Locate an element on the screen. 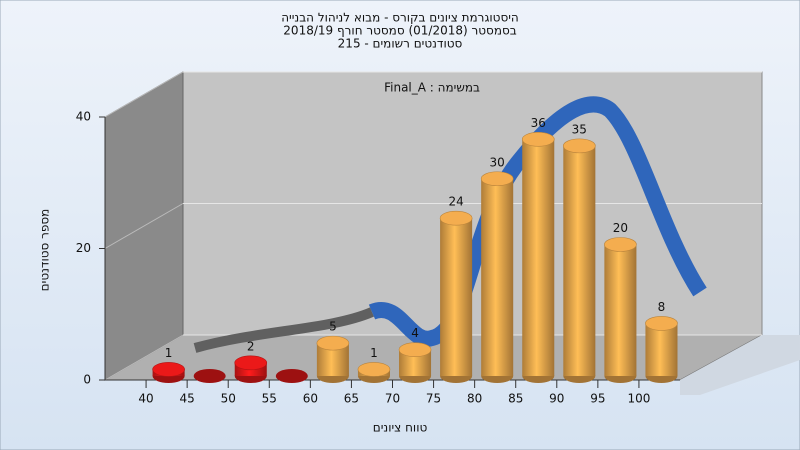  y-tick-label: 0 is located at coordinates (87, 380).